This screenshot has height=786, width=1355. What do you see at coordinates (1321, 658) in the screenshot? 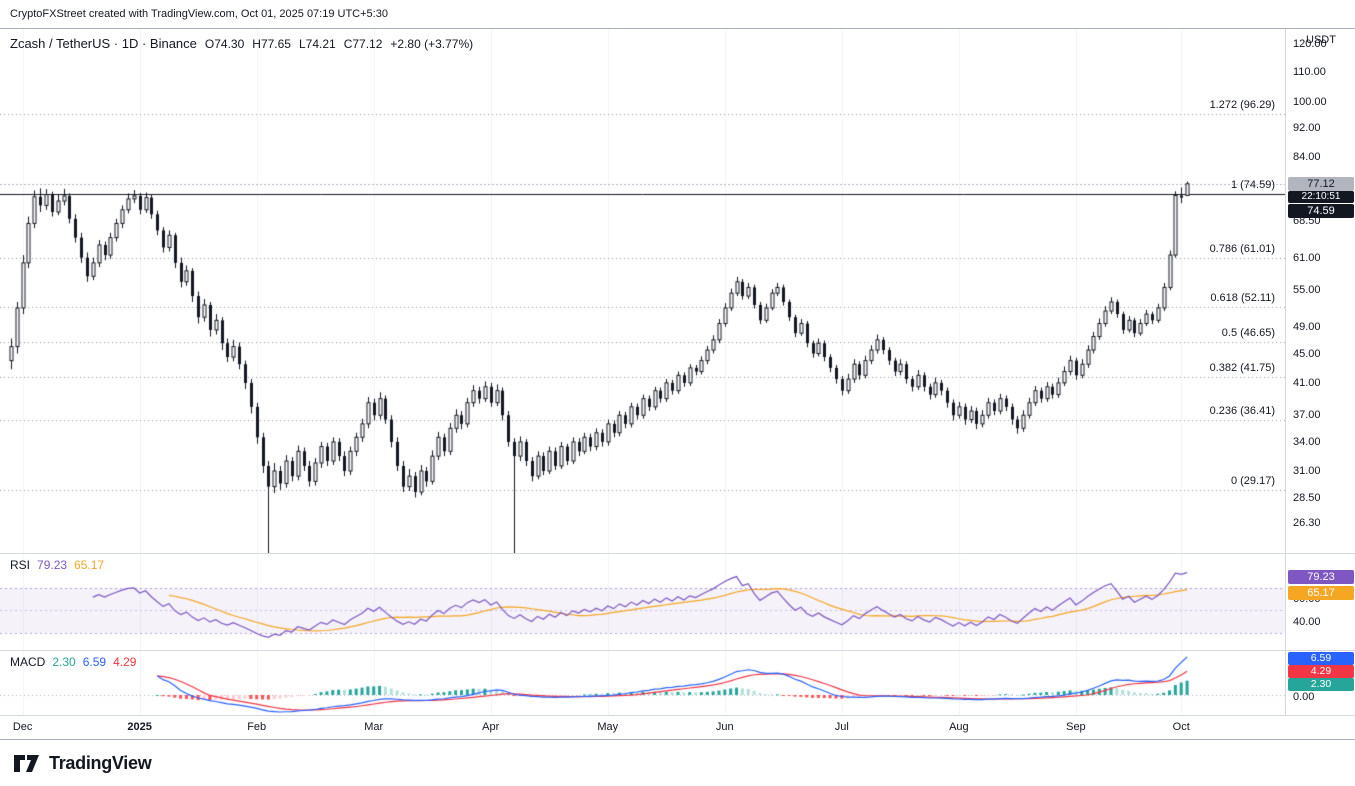
I see `macd-value-badge: 6.59` at bounding box center [1321, 658].